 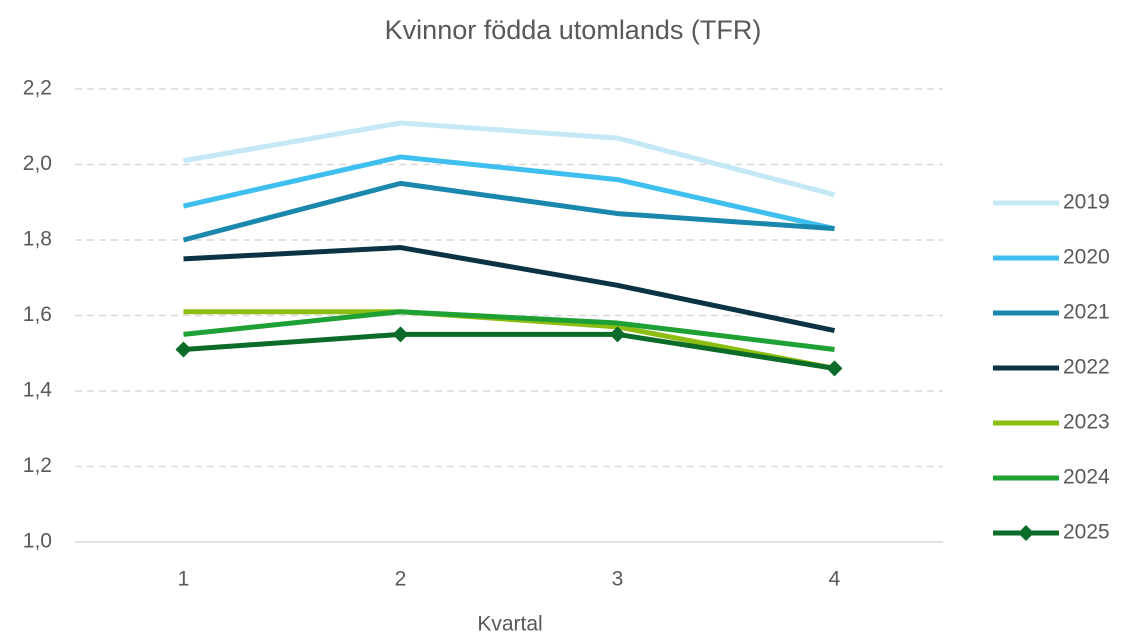 I want to click on legend-label: 2021, so click(x=1086, y=312).